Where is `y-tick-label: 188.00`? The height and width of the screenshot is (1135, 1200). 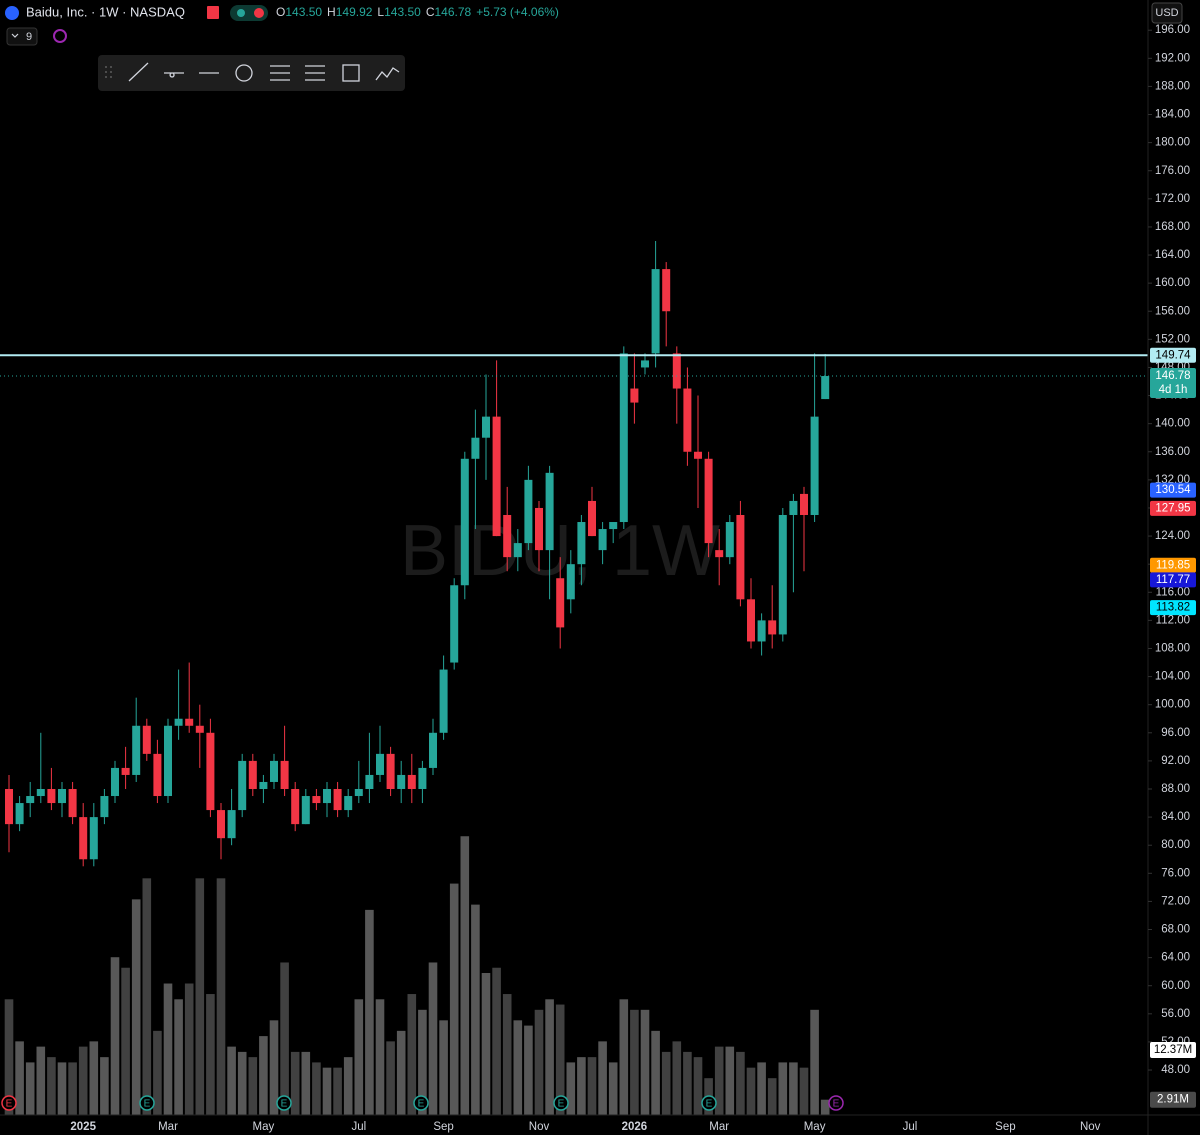 y-tick-label: 188.00 is located at coordinates (1172, 86).